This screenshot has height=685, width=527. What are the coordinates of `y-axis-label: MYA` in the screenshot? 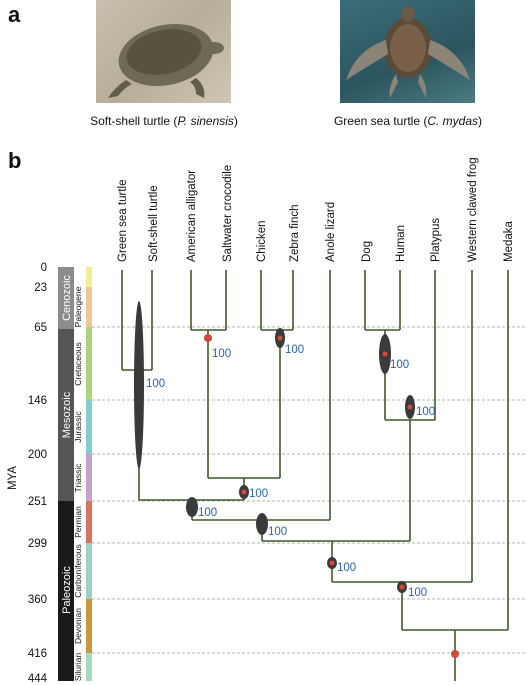 It's located at (13, 478).